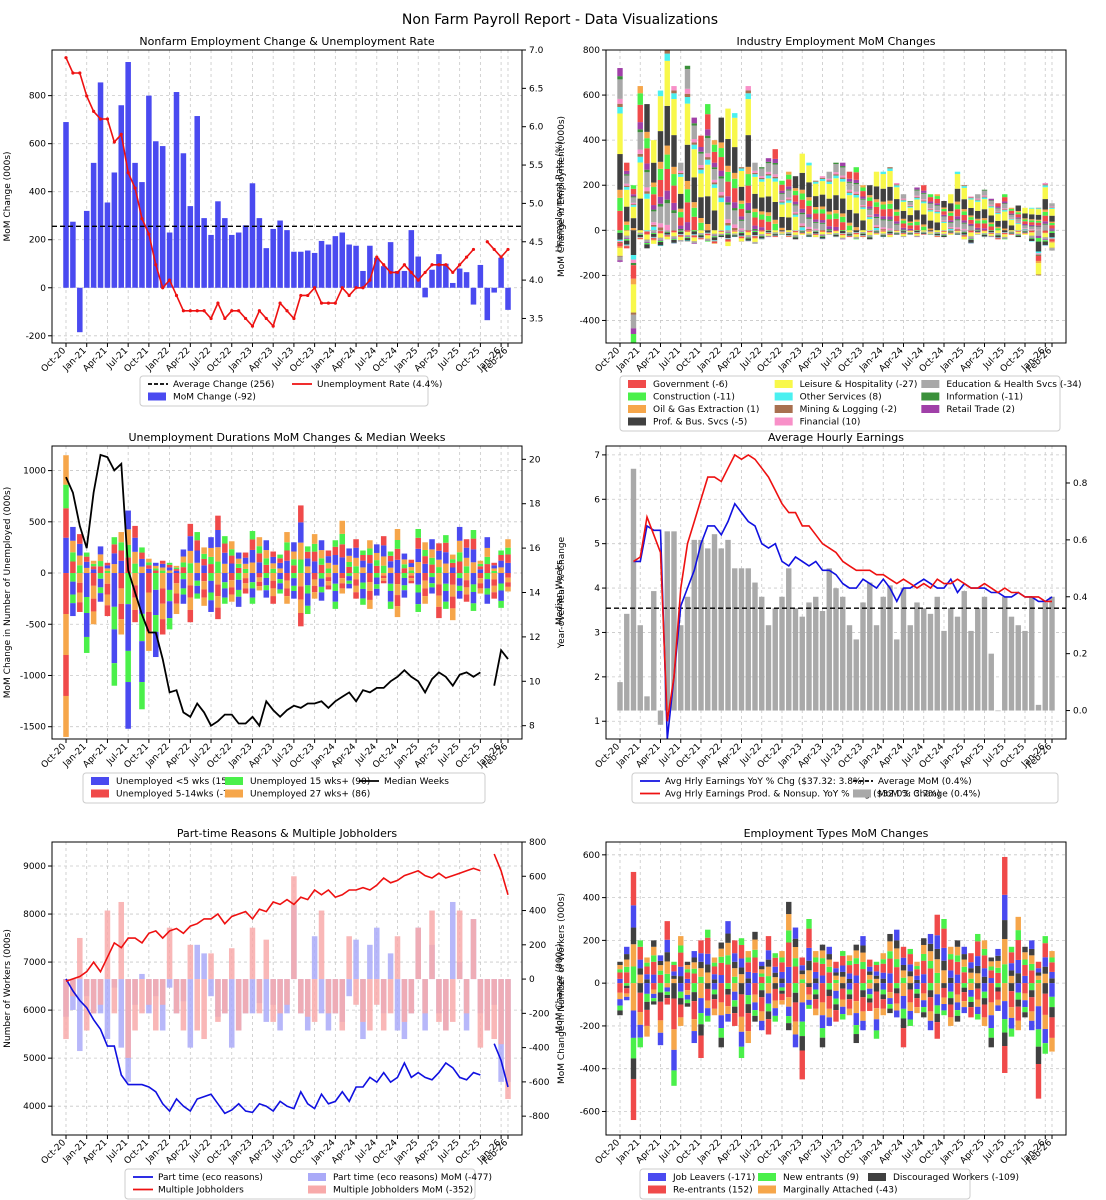 This screenshot has width=1106, height=1200. I want to click on unemployment-rate-line-point, so click(190, 311).